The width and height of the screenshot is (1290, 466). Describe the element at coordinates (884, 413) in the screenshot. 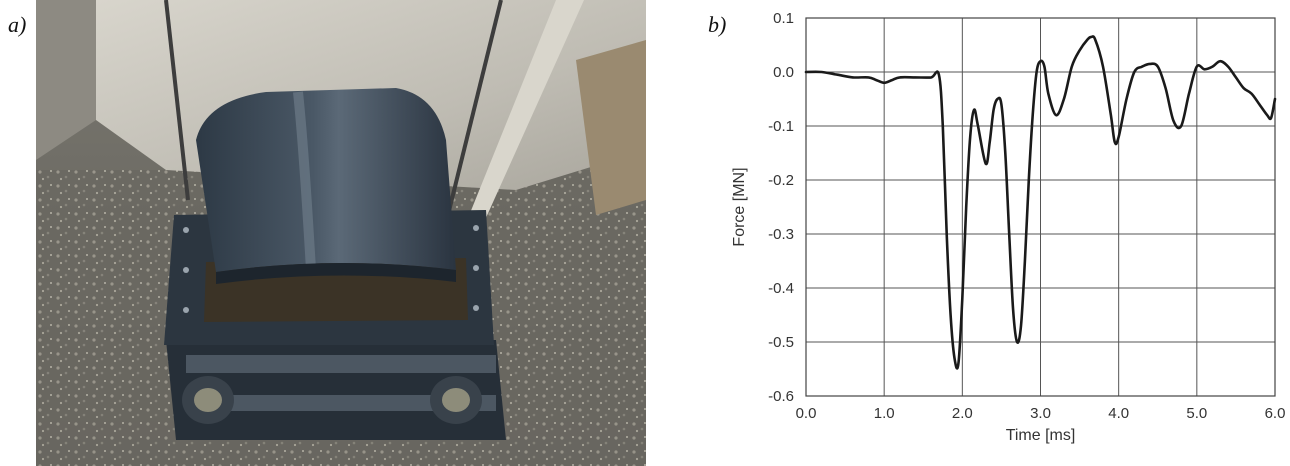

I see `x-tick-label: 1.0` at that location.